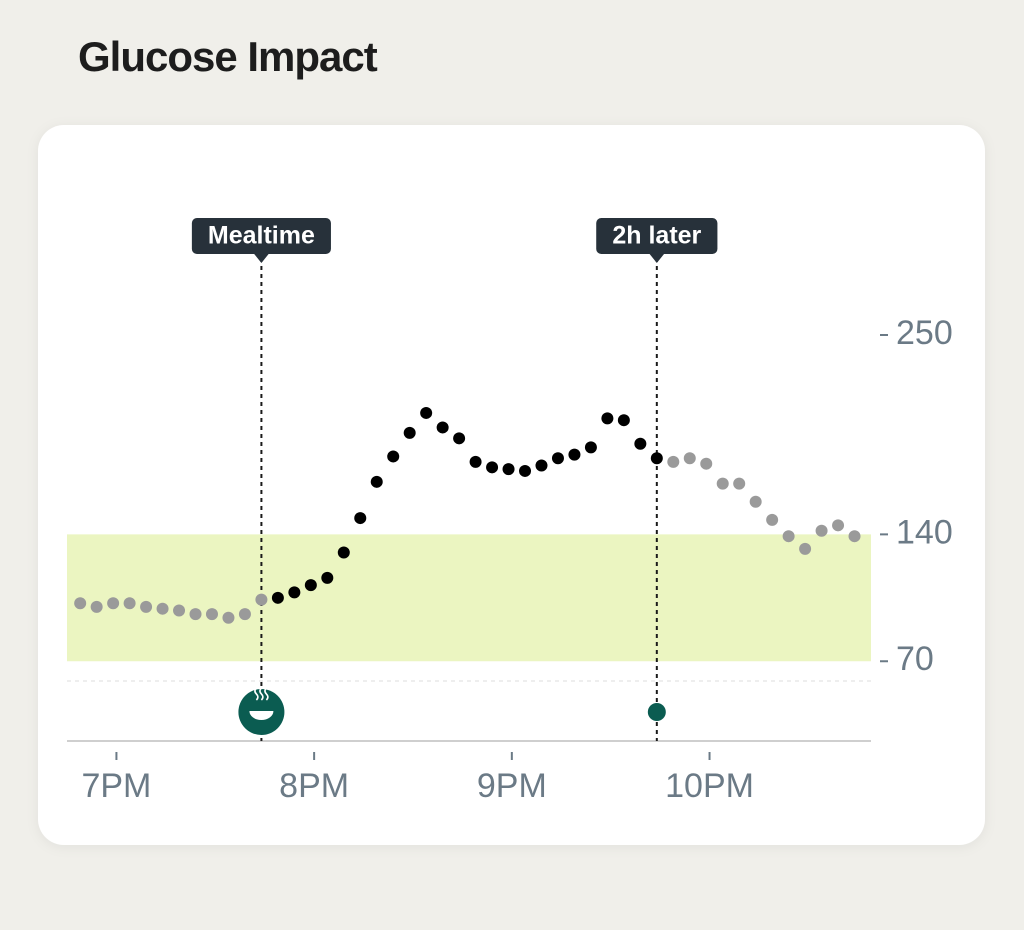 Image resolution: width=1024 pixels, height=930 pixels. Describe the element at coordinates (261, 715) in the screenshot. I see `meal-icon-bowl` at that location.